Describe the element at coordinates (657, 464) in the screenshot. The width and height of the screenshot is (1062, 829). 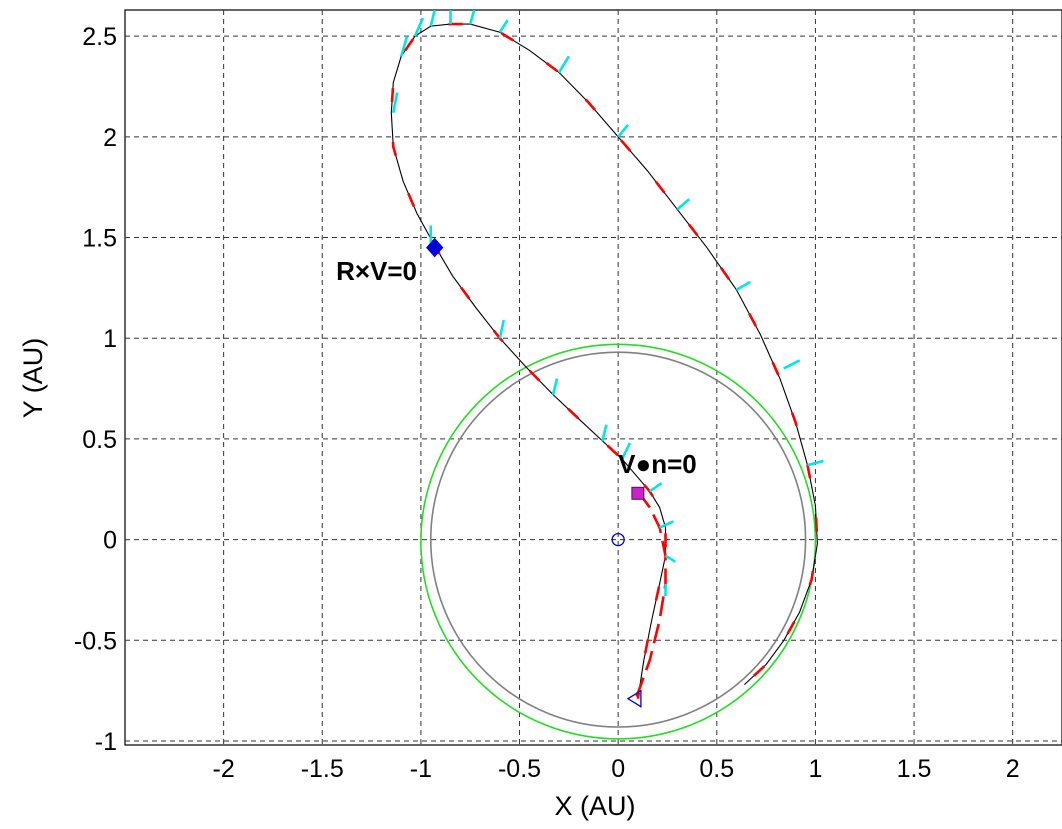
I see `vn-label: V●n=0` at that location.